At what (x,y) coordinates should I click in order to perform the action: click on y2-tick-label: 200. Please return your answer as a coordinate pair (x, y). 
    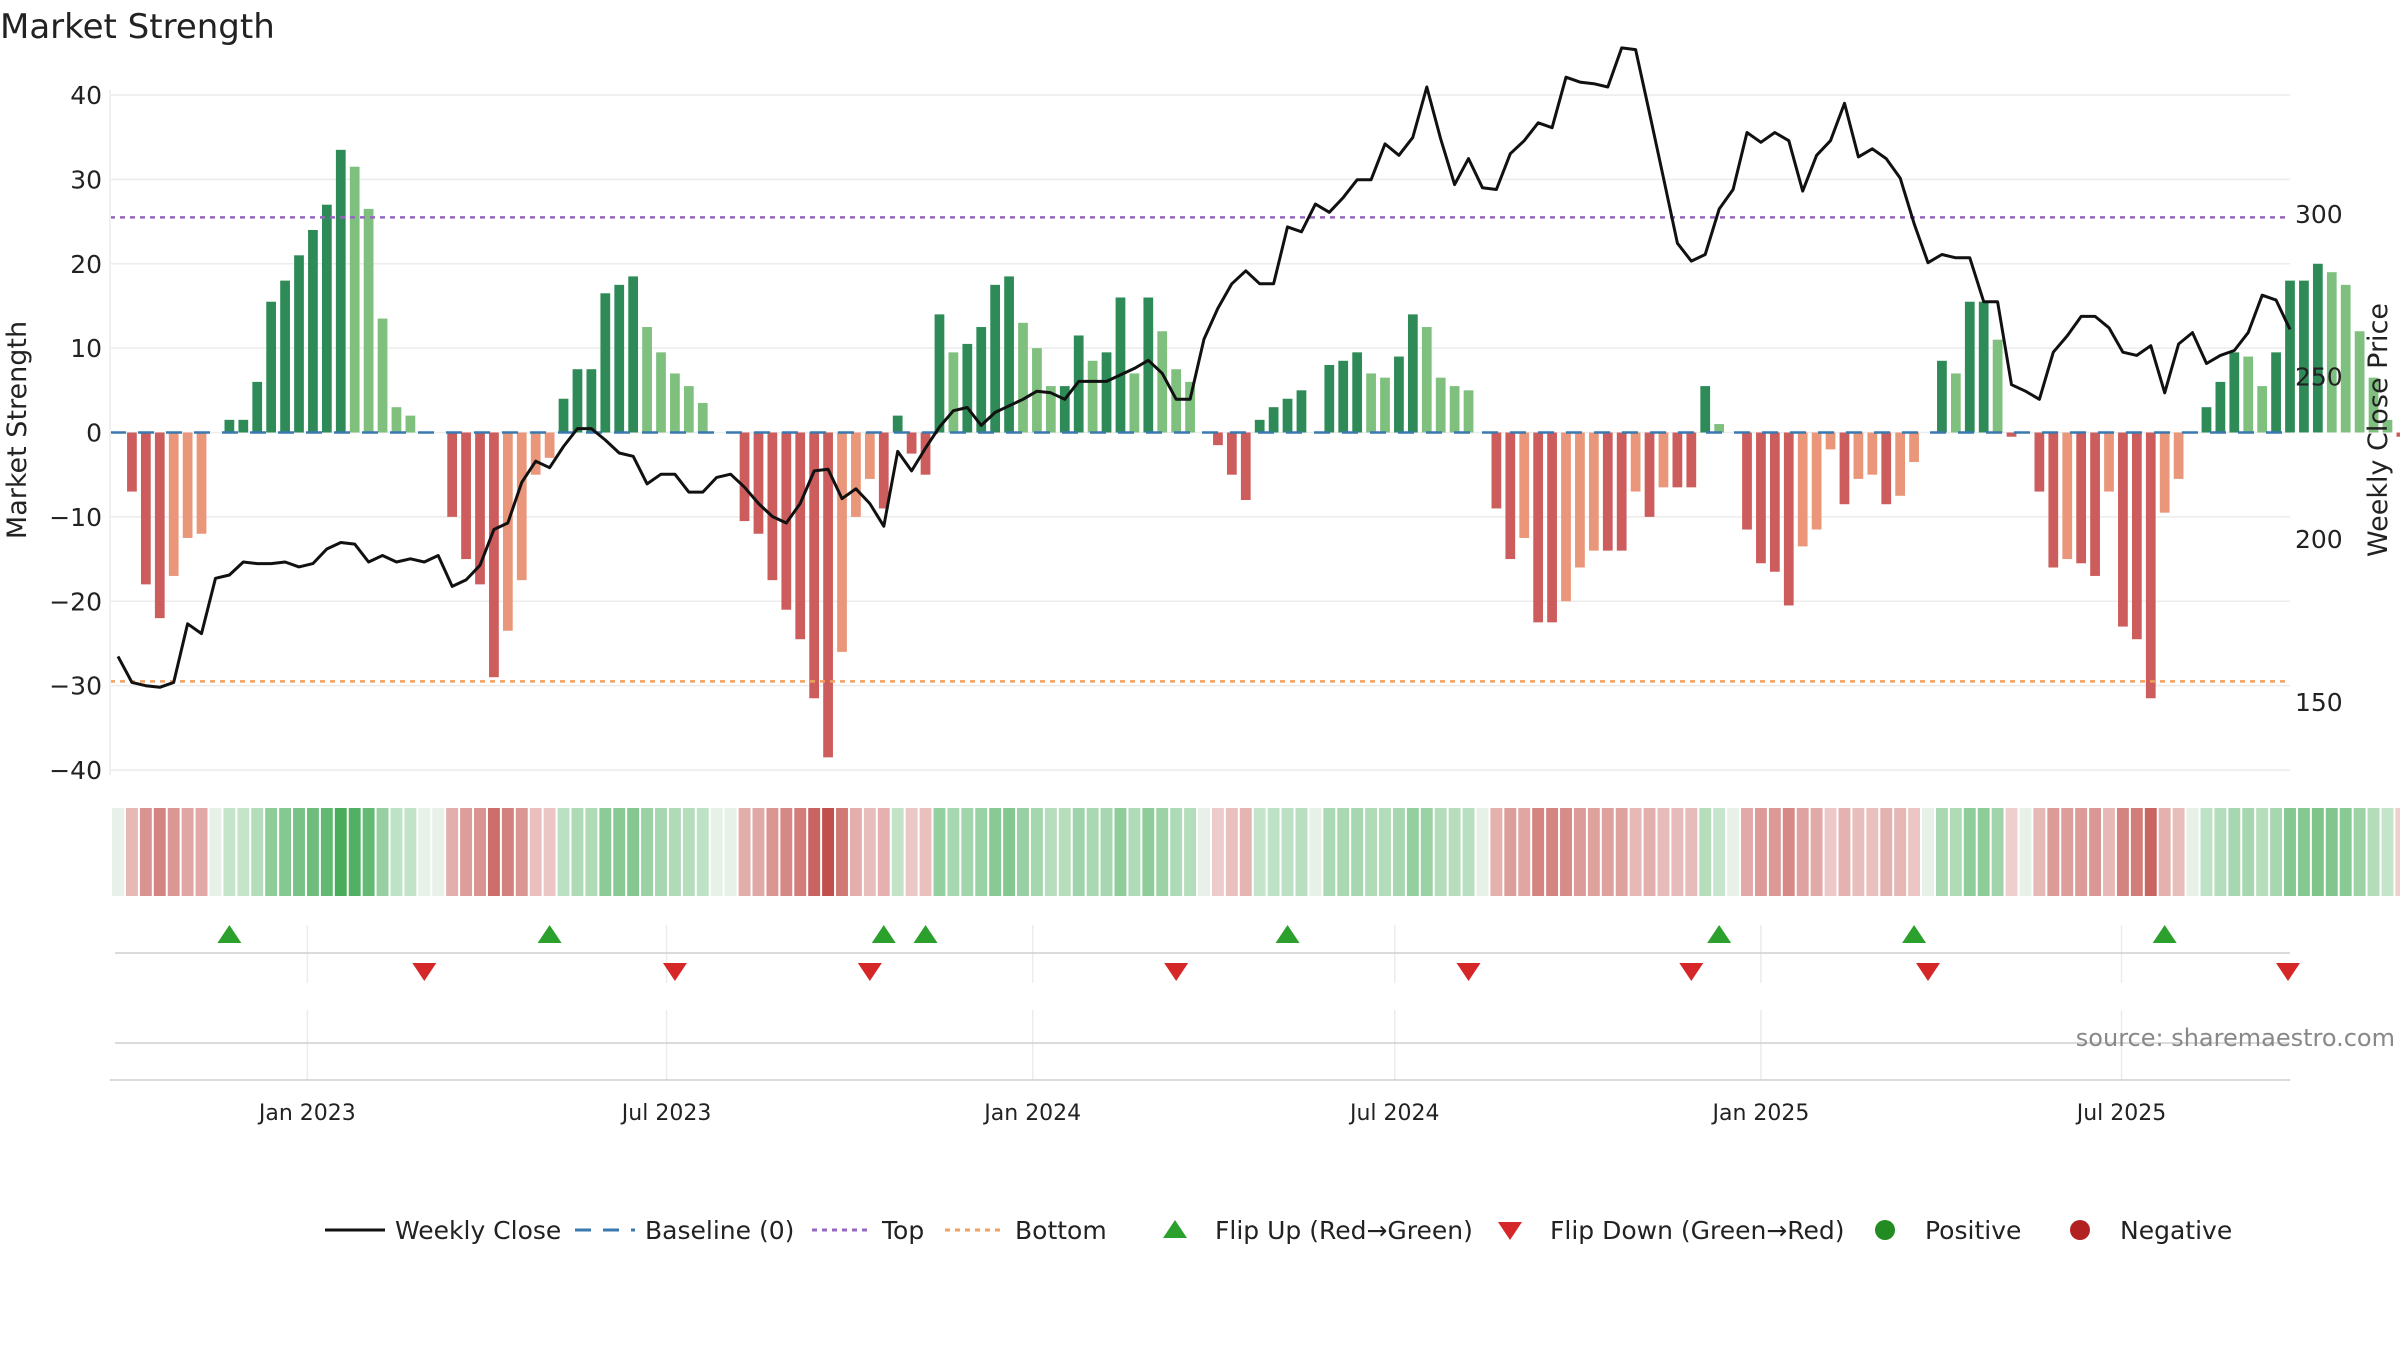
    Looking at the image, I should click on (2319, 539).